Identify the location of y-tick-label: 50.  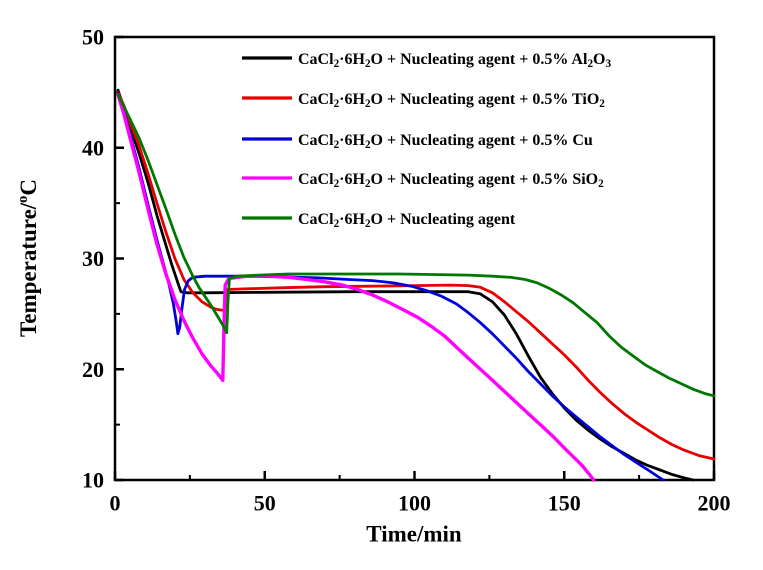
(93, 37).